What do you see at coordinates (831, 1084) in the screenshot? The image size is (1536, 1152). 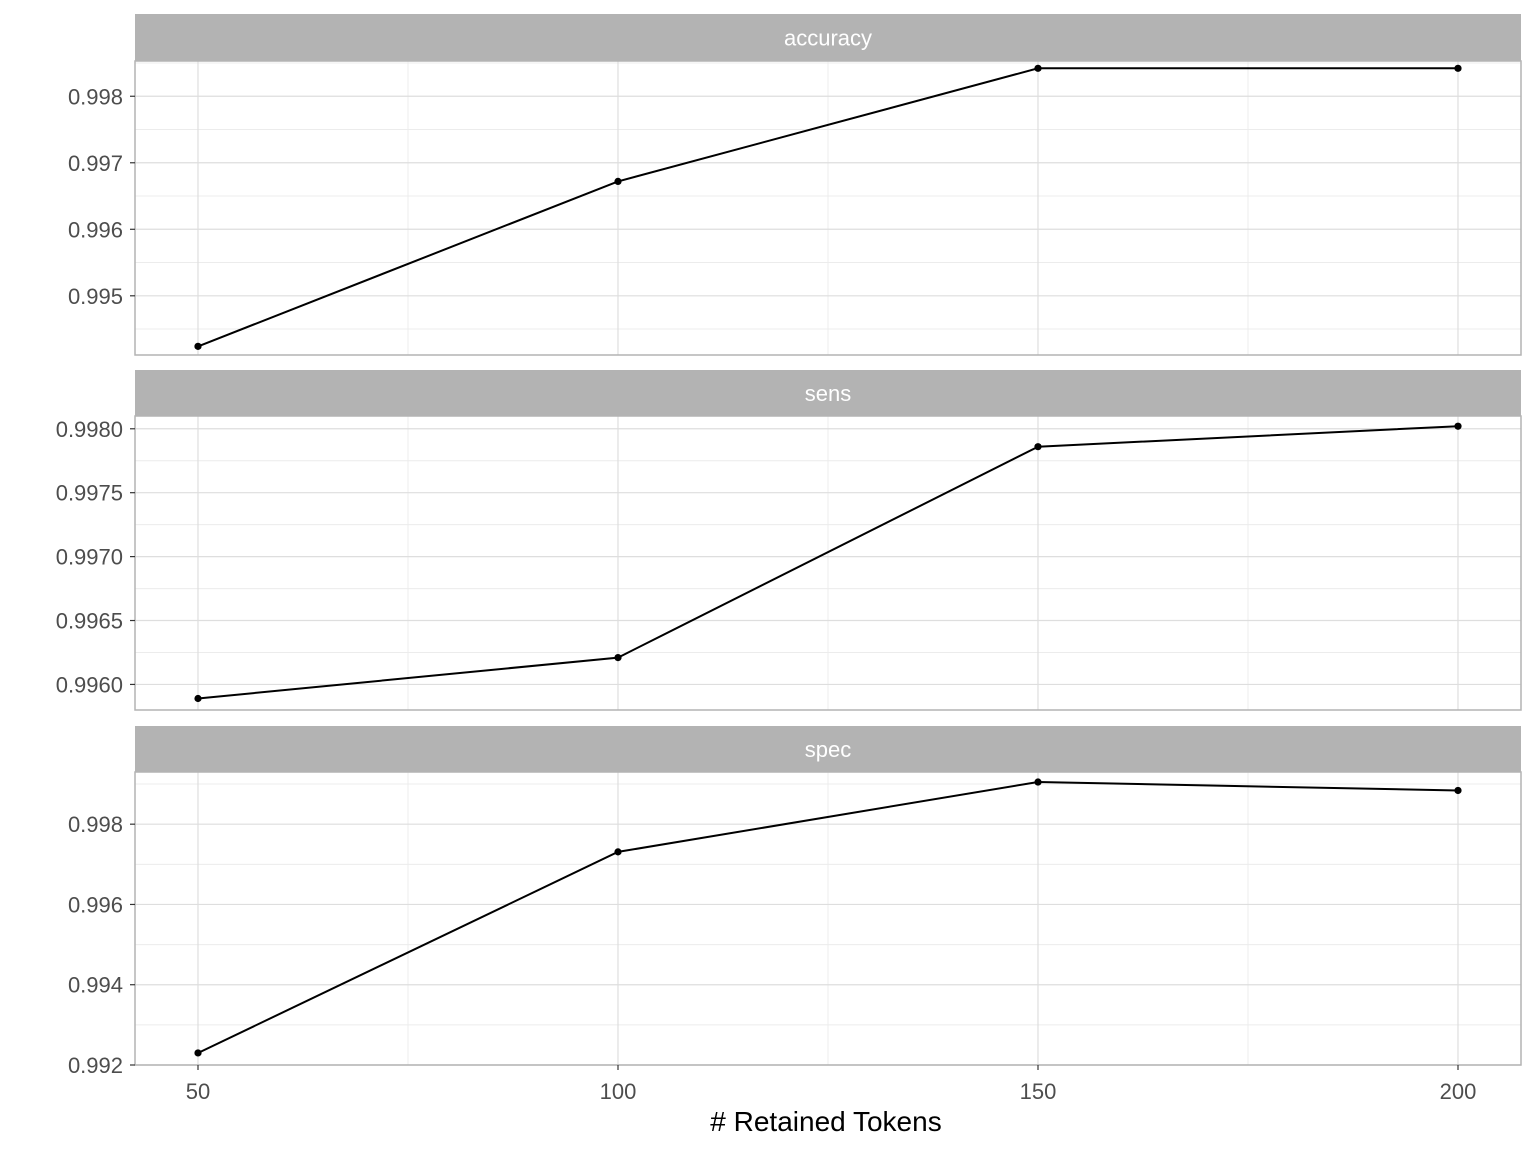 I see `x-axis: 50 100 150 200` at bounding box center [831, 1084].